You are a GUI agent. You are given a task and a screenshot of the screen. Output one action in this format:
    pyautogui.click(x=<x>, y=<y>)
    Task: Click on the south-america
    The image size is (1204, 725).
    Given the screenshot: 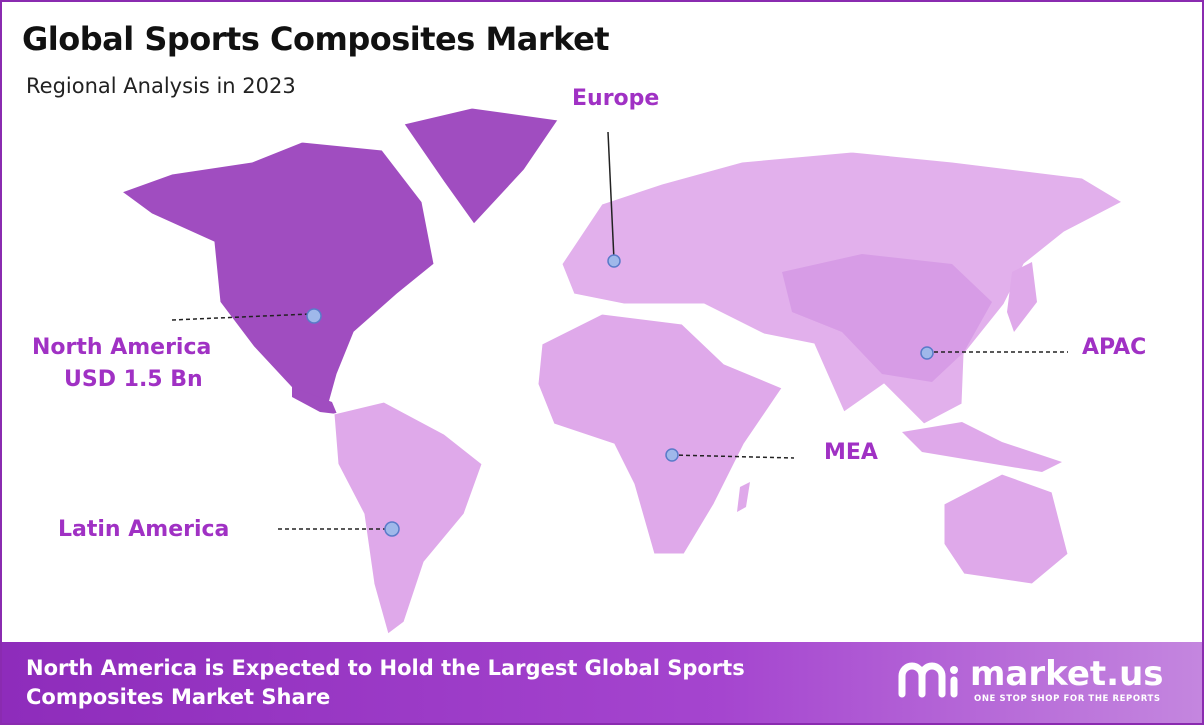 What is the action you would take?
    pyautogui.click(x=408, y=518)
    